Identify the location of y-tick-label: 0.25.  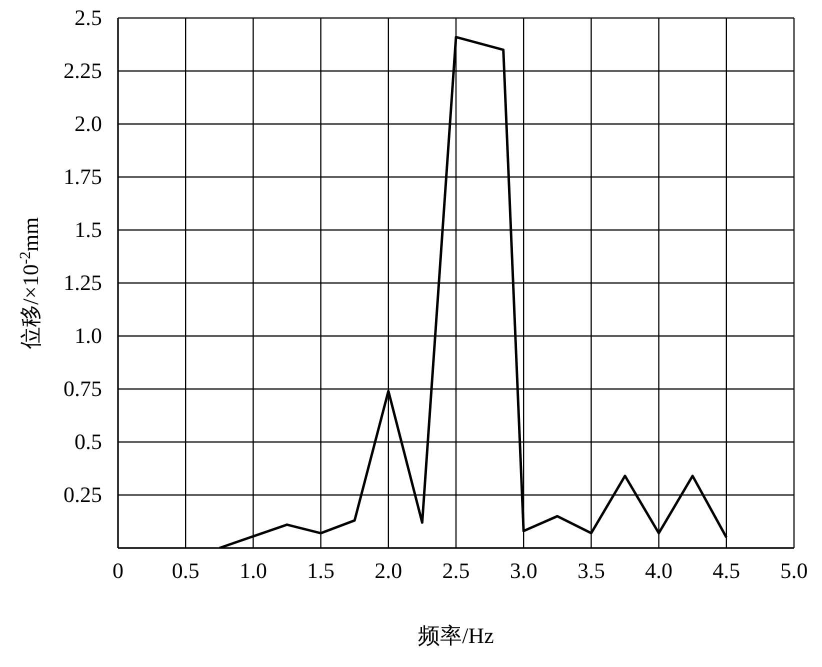
(83, 494).